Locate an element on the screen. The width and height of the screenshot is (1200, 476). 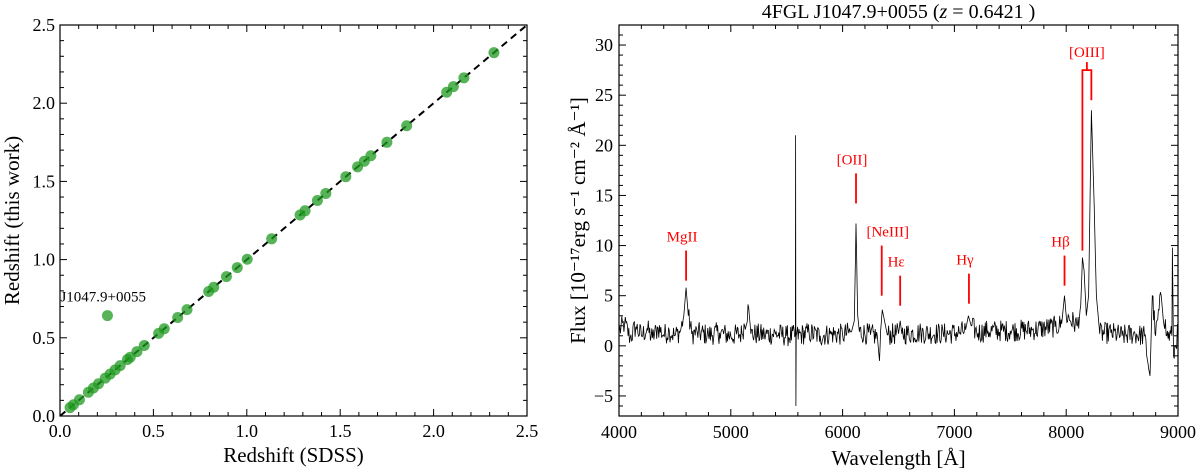
y-tick-label: 20 is located at coordinates (604, 145).